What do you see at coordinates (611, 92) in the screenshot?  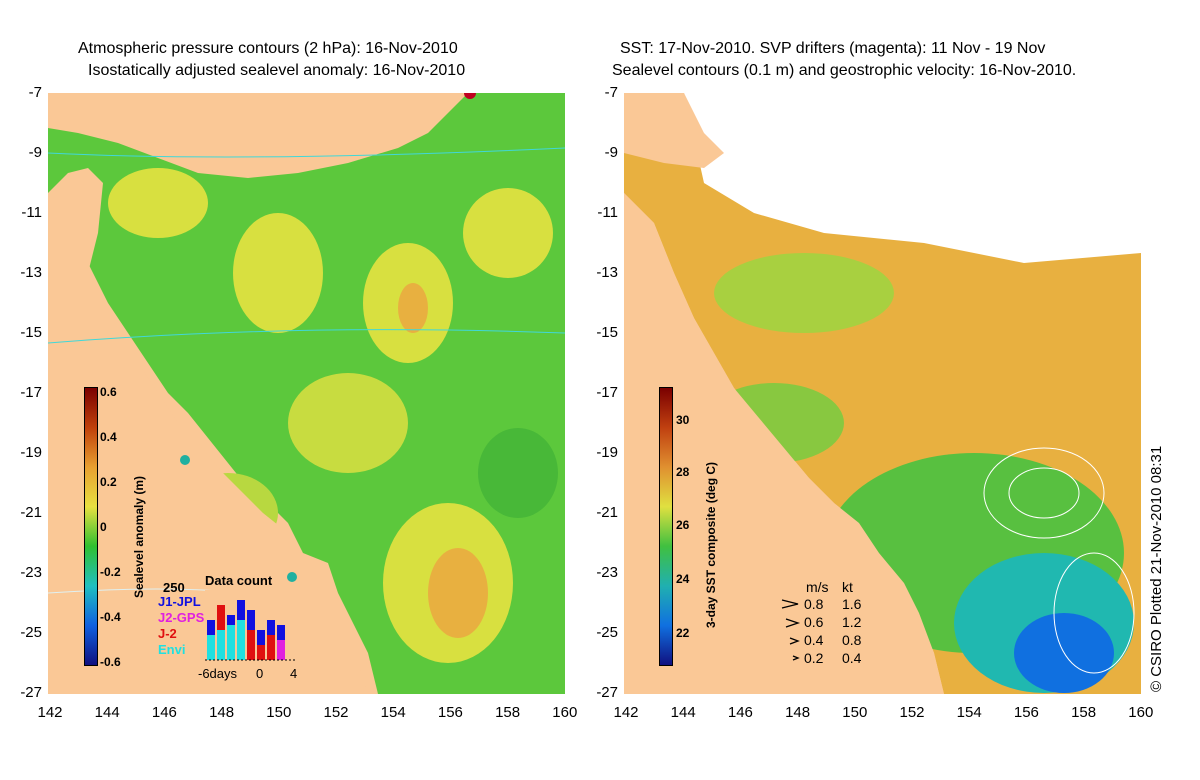 I see `y-tick-label: -7` at bounding box center [611, 92].